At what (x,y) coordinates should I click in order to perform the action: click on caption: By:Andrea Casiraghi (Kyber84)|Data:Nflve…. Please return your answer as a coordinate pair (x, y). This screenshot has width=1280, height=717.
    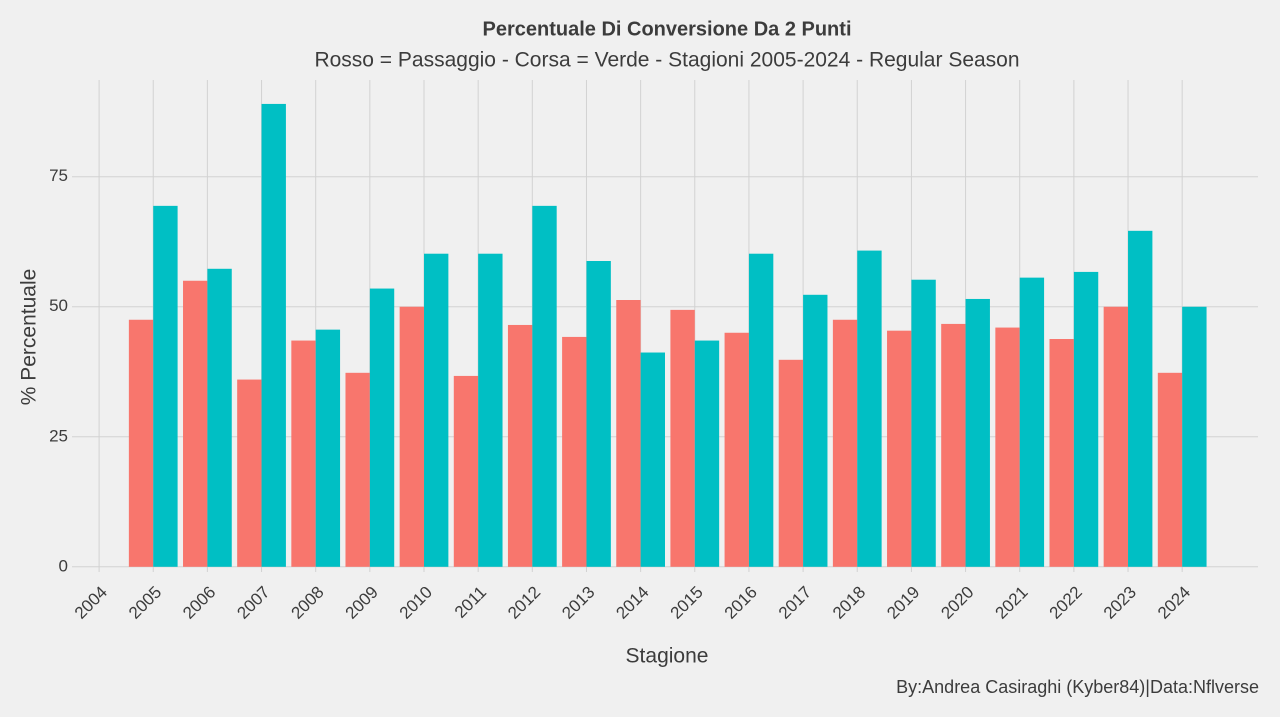
    Looking at the image, I should click on (1077, 687).